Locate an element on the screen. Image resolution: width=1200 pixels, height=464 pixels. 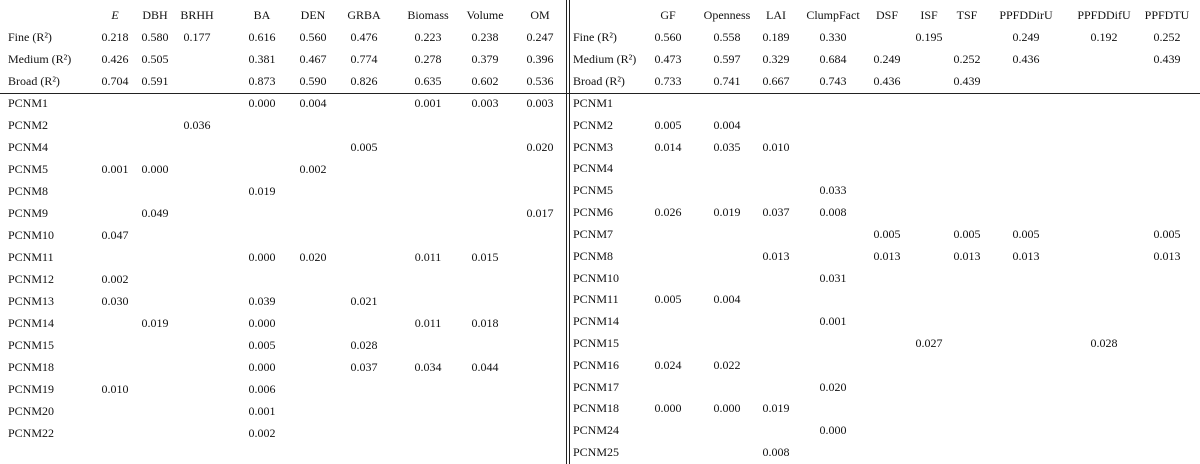
table-cell: 0.024 is located at coordinates (668, 364).